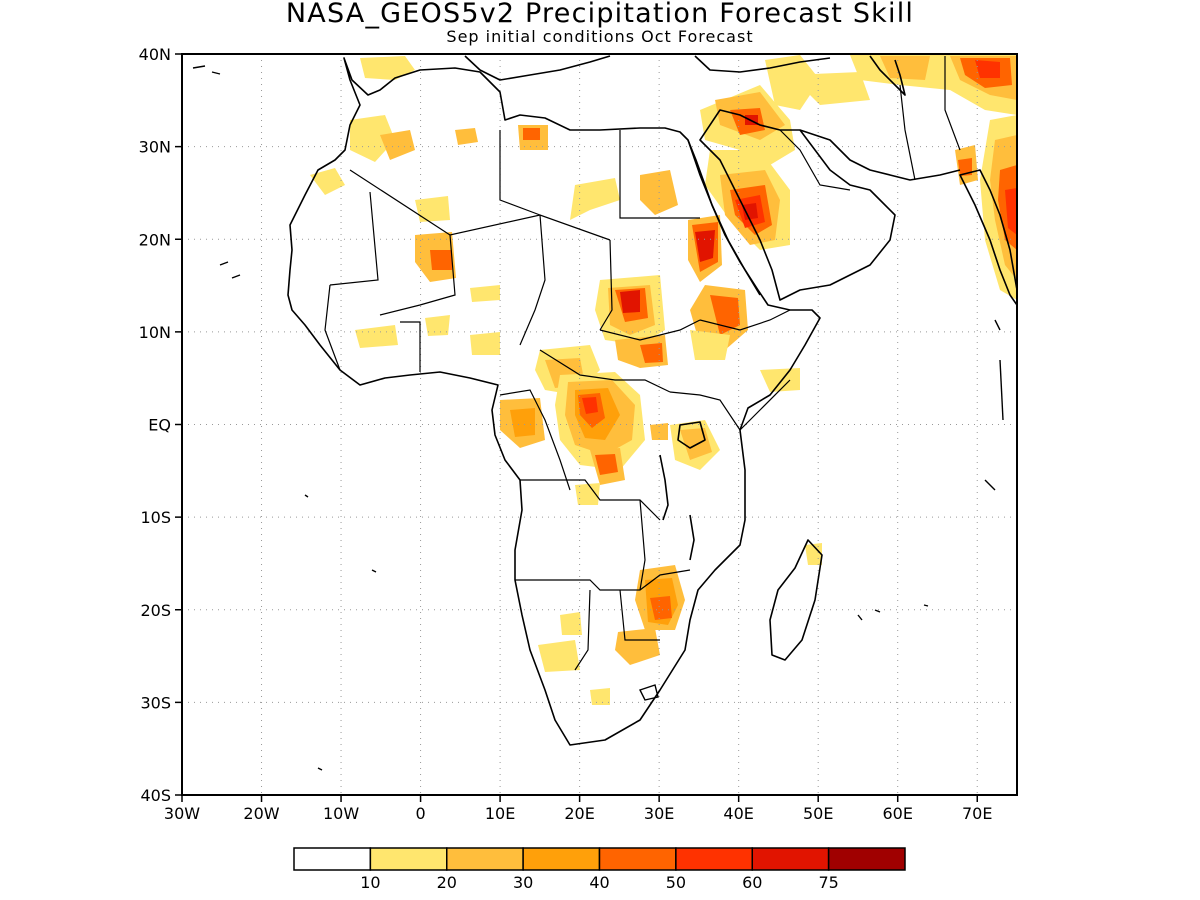 This screenshot has width=1200, height=900. Describe the element at coordinates (691, 435) in the screenshot. I see `lake-victoria` at that location.